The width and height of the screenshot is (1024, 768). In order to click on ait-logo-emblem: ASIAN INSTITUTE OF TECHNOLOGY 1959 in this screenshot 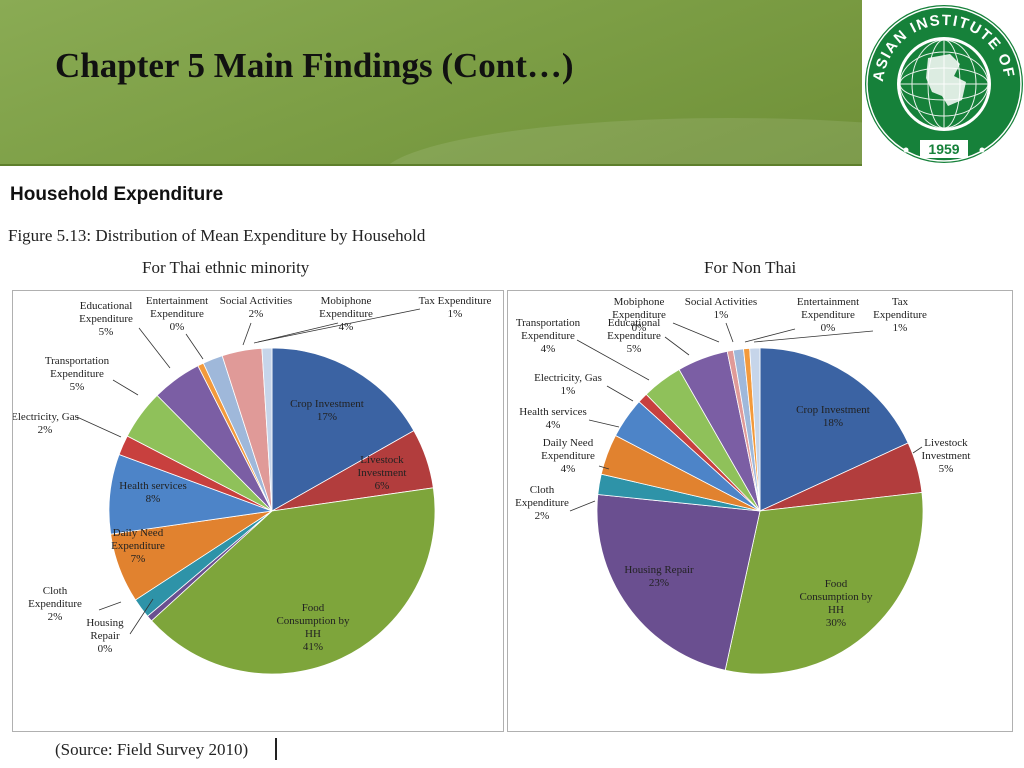, I will do `click(939, 81)`.